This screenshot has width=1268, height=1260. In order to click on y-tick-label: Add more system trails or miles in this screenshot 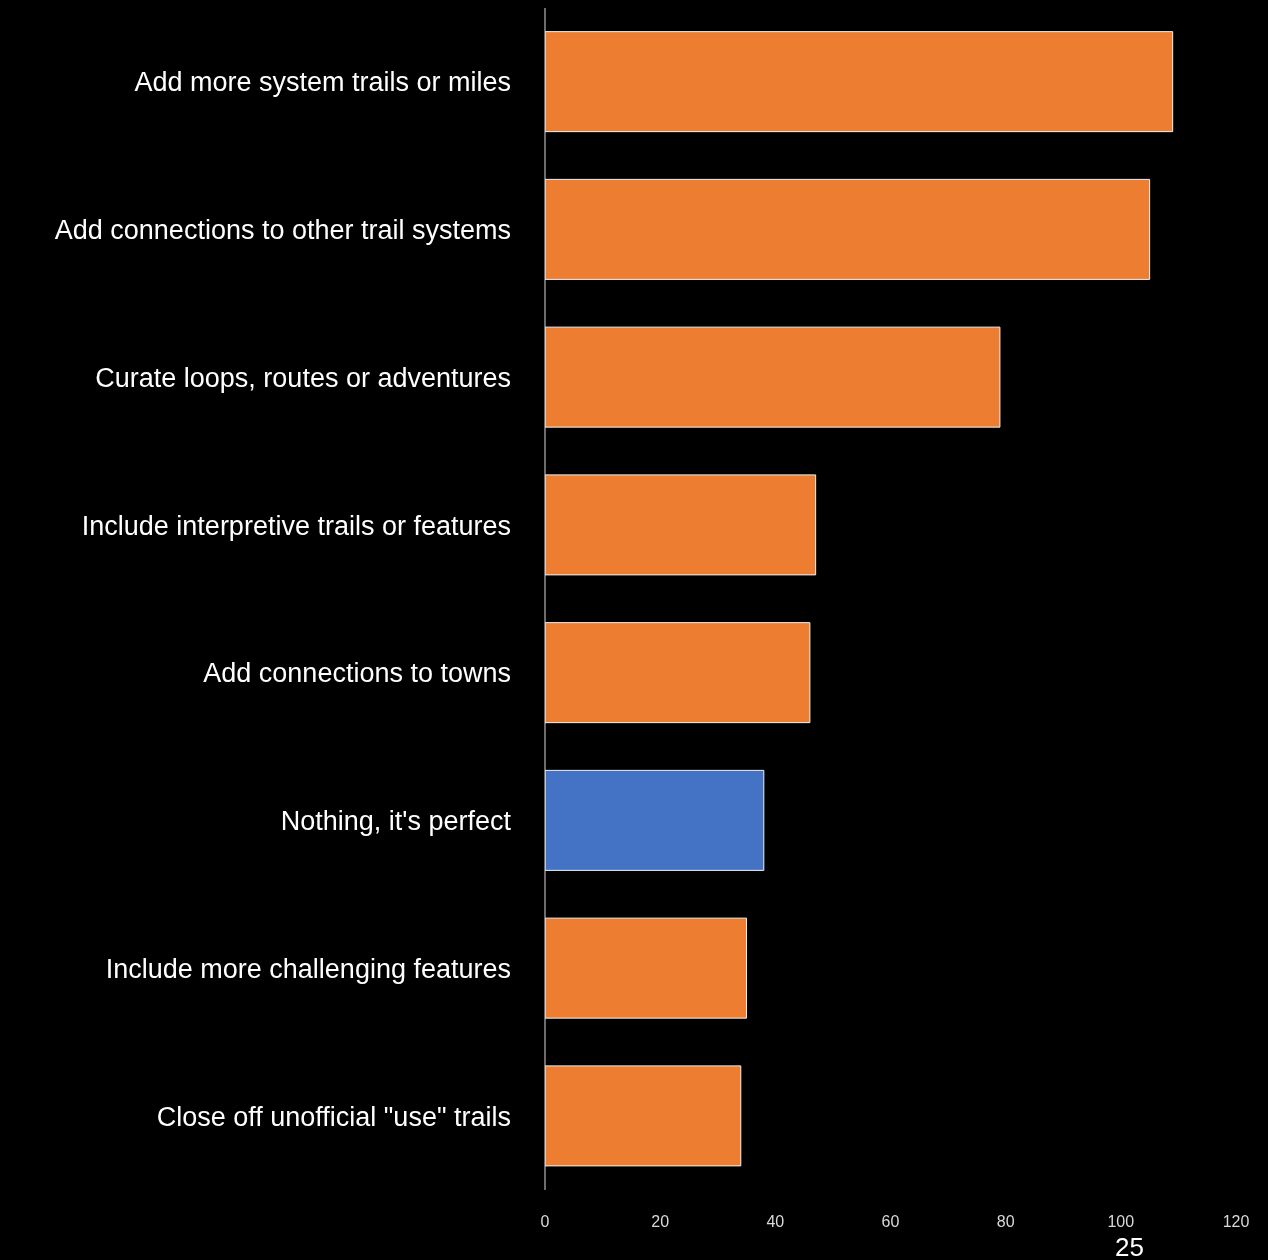, I will do `click(322, 82)`.